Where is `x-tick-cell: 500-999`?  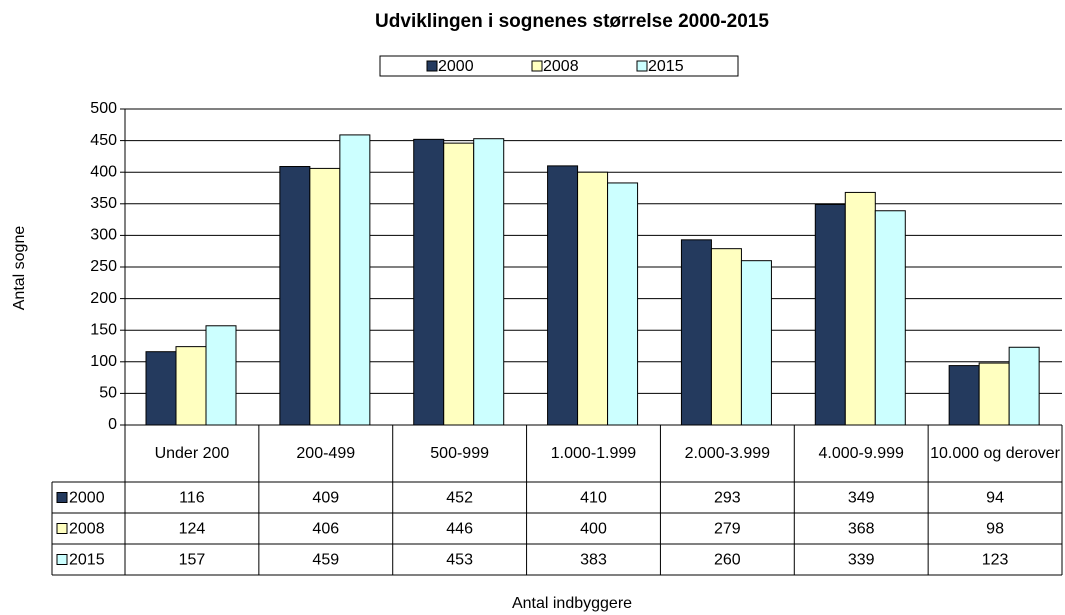
x-tick-cell: 500-999 is located at coordinates (459, 453).